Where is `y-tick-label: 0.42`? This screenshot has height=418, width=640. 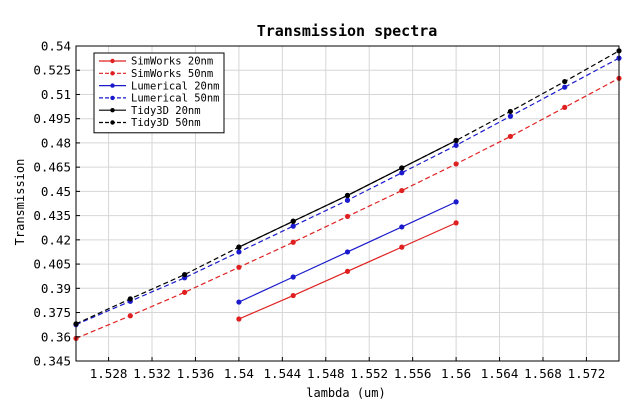 y-tick-label: 0.42 is located at coordinates (56, 239).